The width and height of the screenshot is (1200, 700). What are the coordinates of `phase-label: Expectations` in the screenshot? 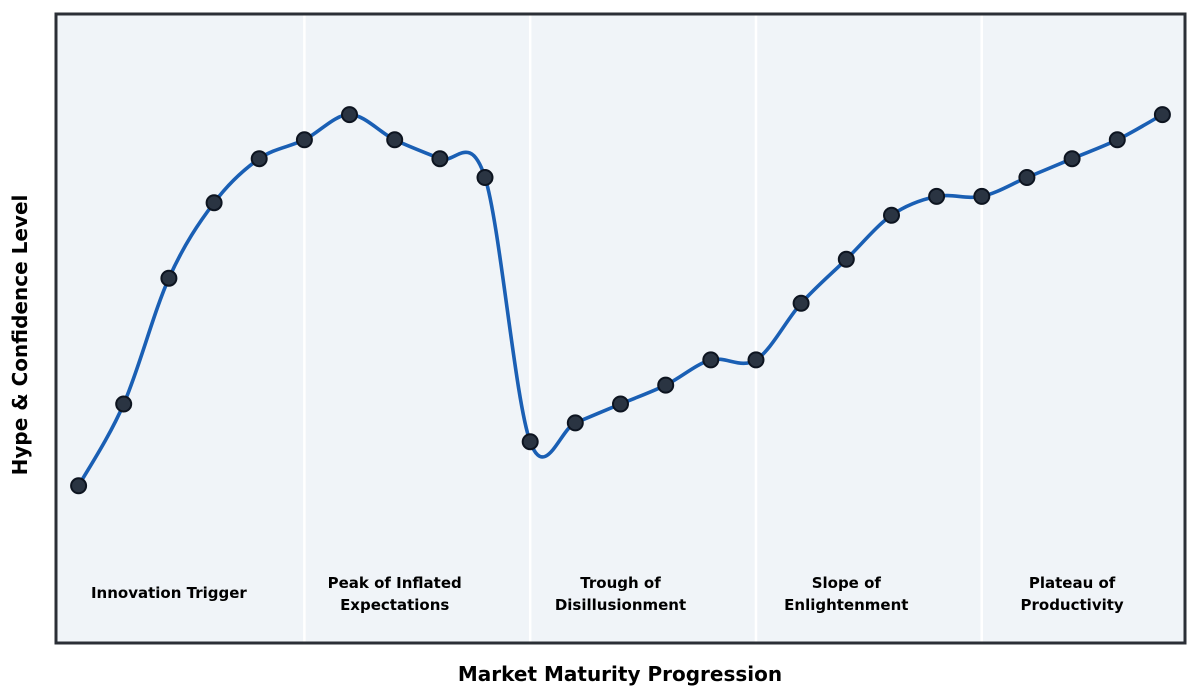 It's located at (394, 605).